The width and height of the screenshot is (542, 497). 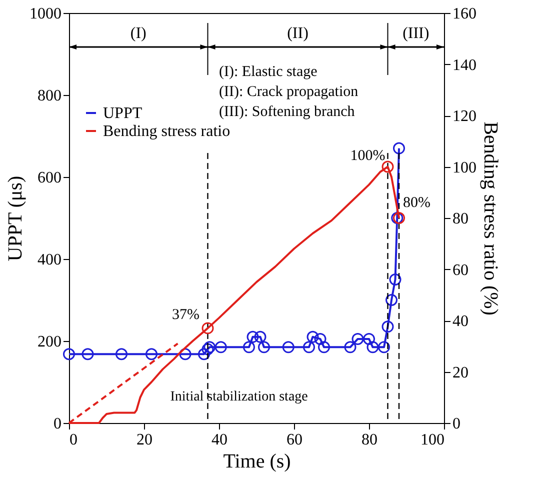 What do you see at coordinates (464, 65) in the screenshot?
I see `y2-tick-label: 140` at bounding box center [464, 65].